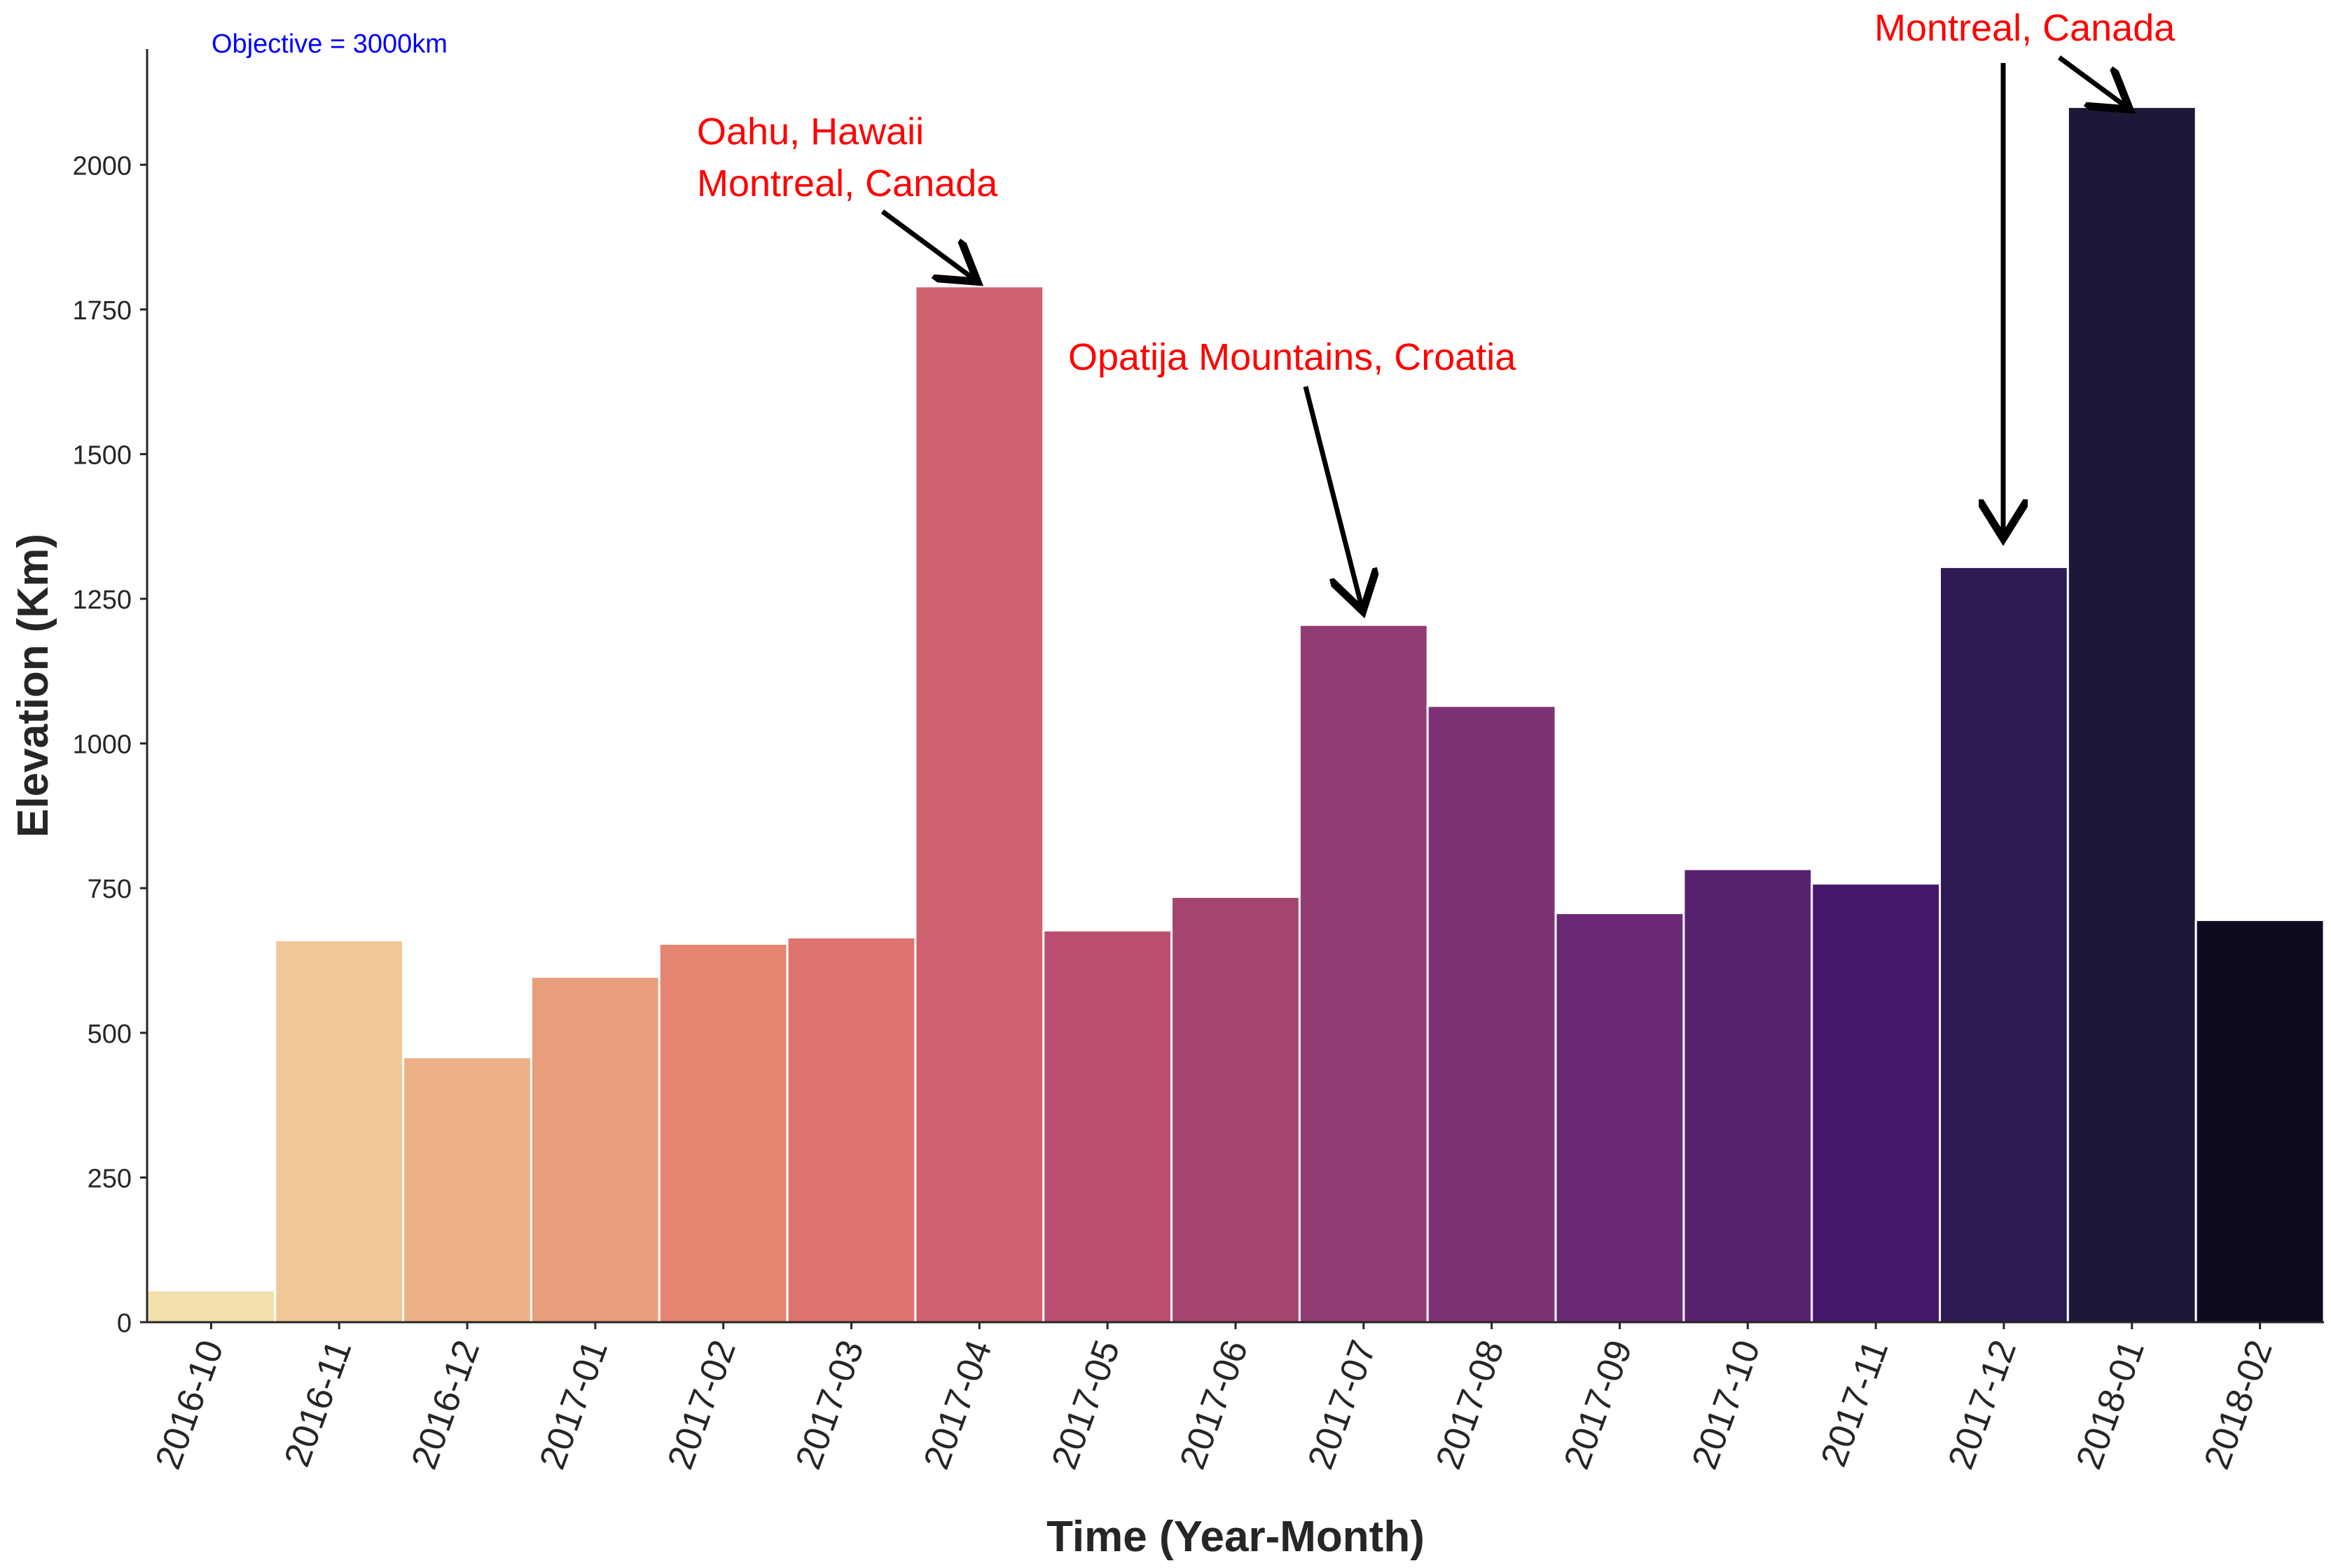  What do you see at coordinates (1598, 1404) in the screenshot?
I see `x-tick-label-2017-09: 2017-09` at bounding box center [1598, 1404].